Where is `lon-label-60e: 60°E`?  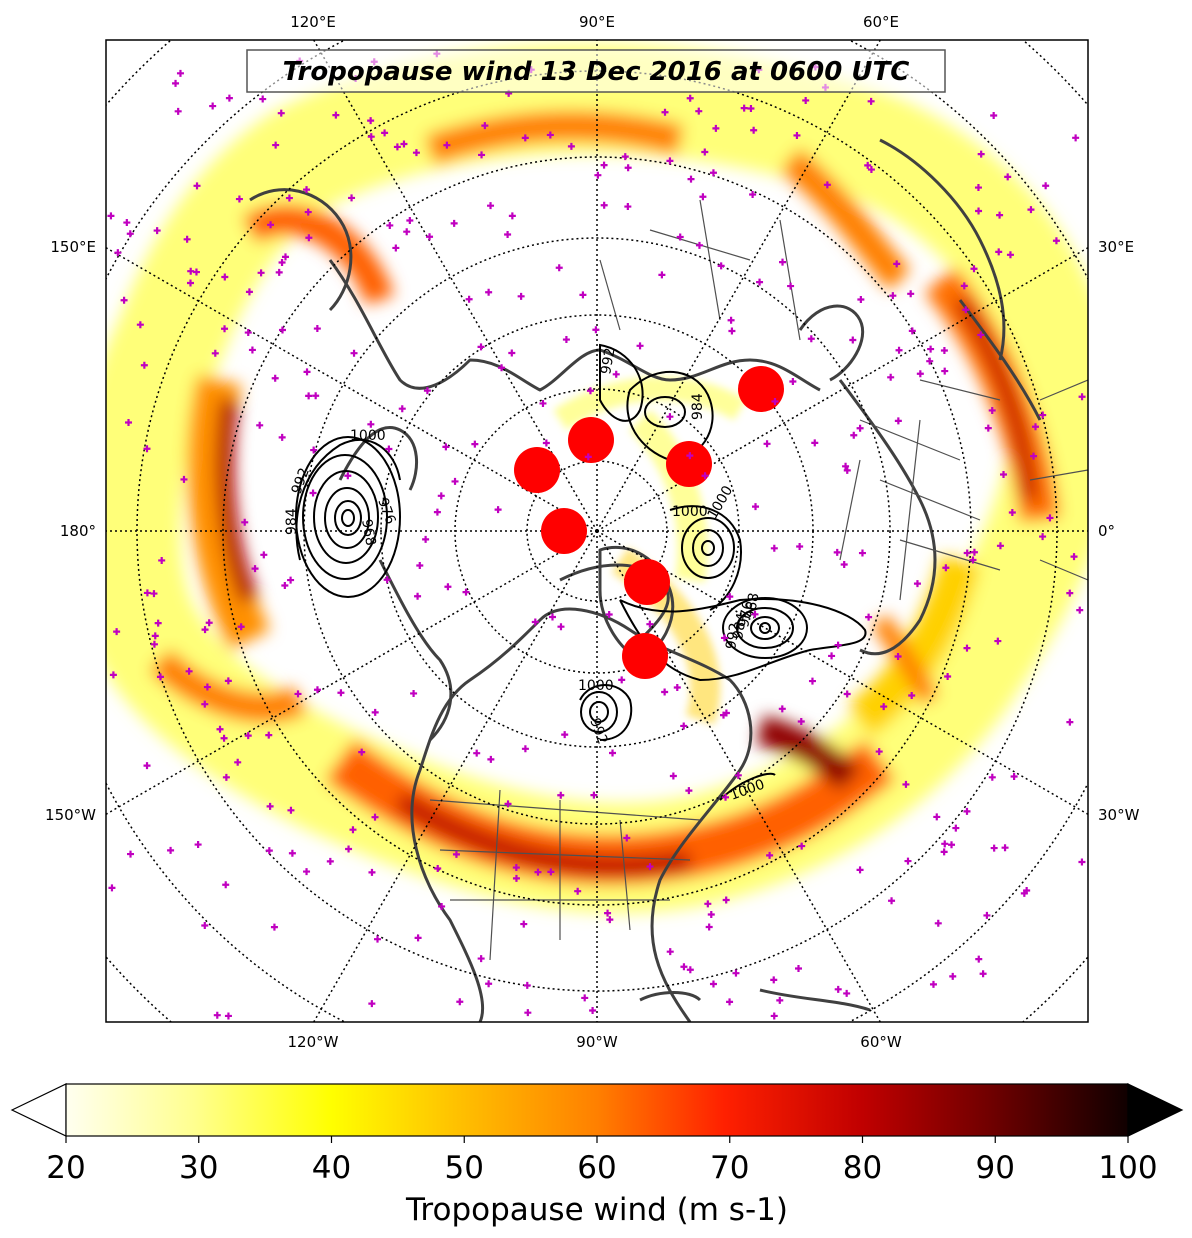 lon-label-60e: 60°E is located at coordinates (881, 22).